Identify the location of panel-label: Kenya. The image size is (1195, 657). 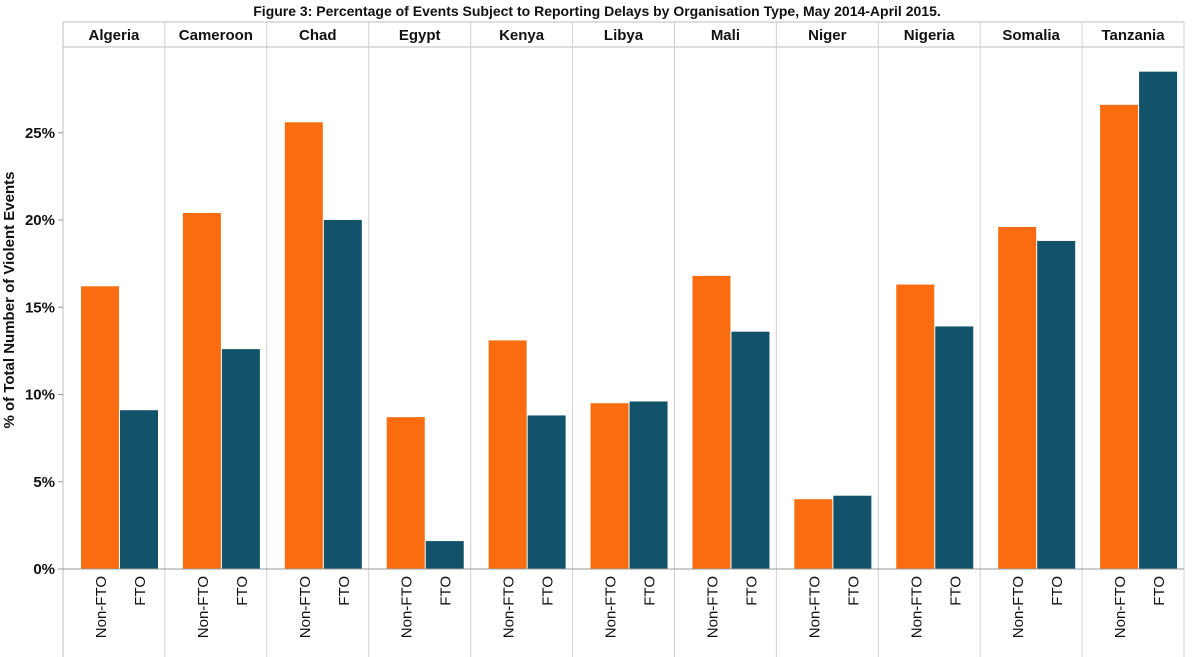
(522, 35).